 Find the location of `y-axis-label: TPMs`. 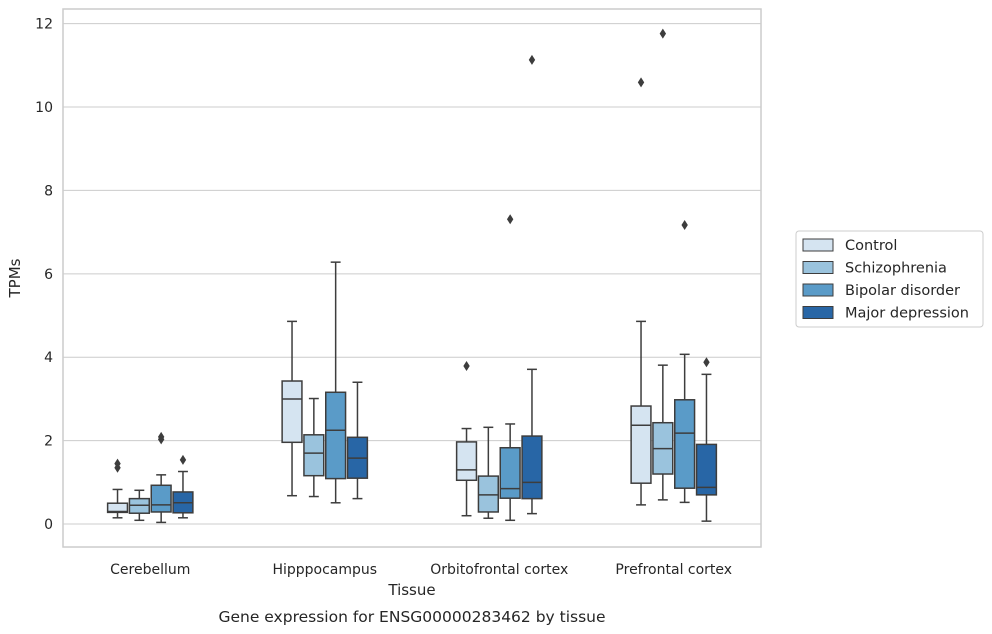

y-axis-label: TPMs is located at coordinates (15, 278).